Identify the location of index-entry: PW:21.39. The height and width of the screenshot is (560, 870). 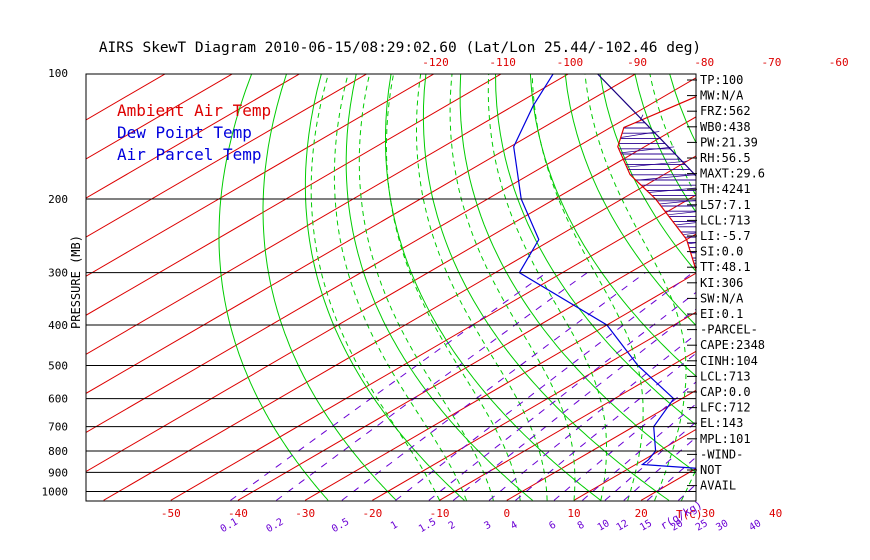
(729, 142).